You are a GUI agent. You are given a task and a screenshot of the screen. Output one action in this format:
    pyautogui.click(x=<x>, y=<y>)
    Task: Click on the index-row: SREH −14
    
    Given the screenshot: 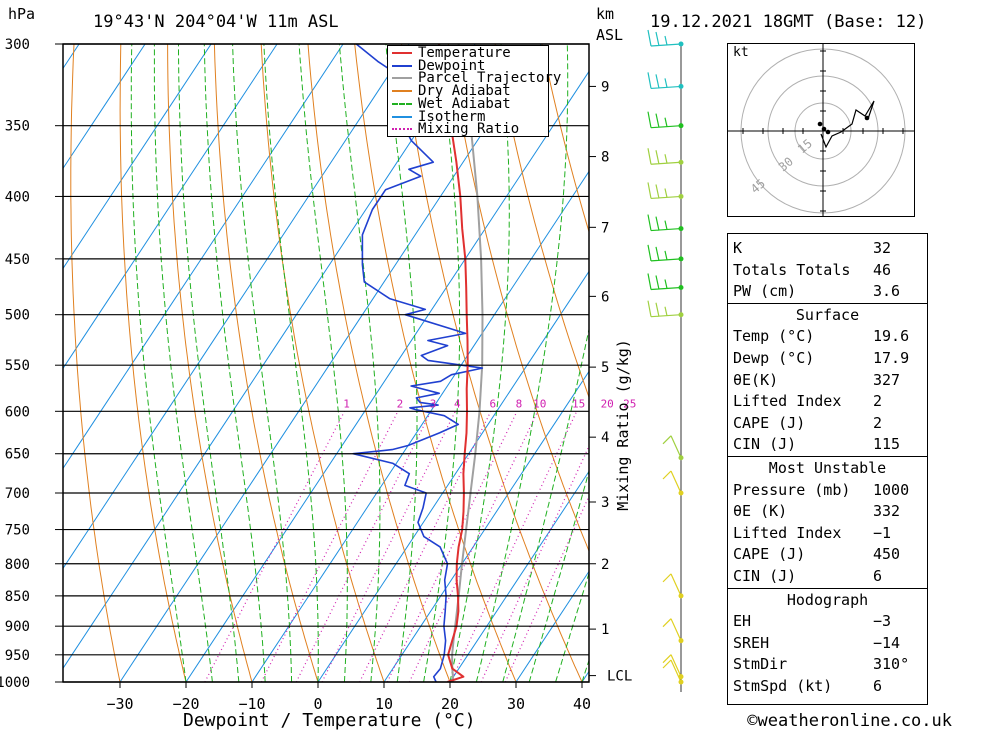 What is the action you would take?
    pyautogui.click(x=827, y=642)
    